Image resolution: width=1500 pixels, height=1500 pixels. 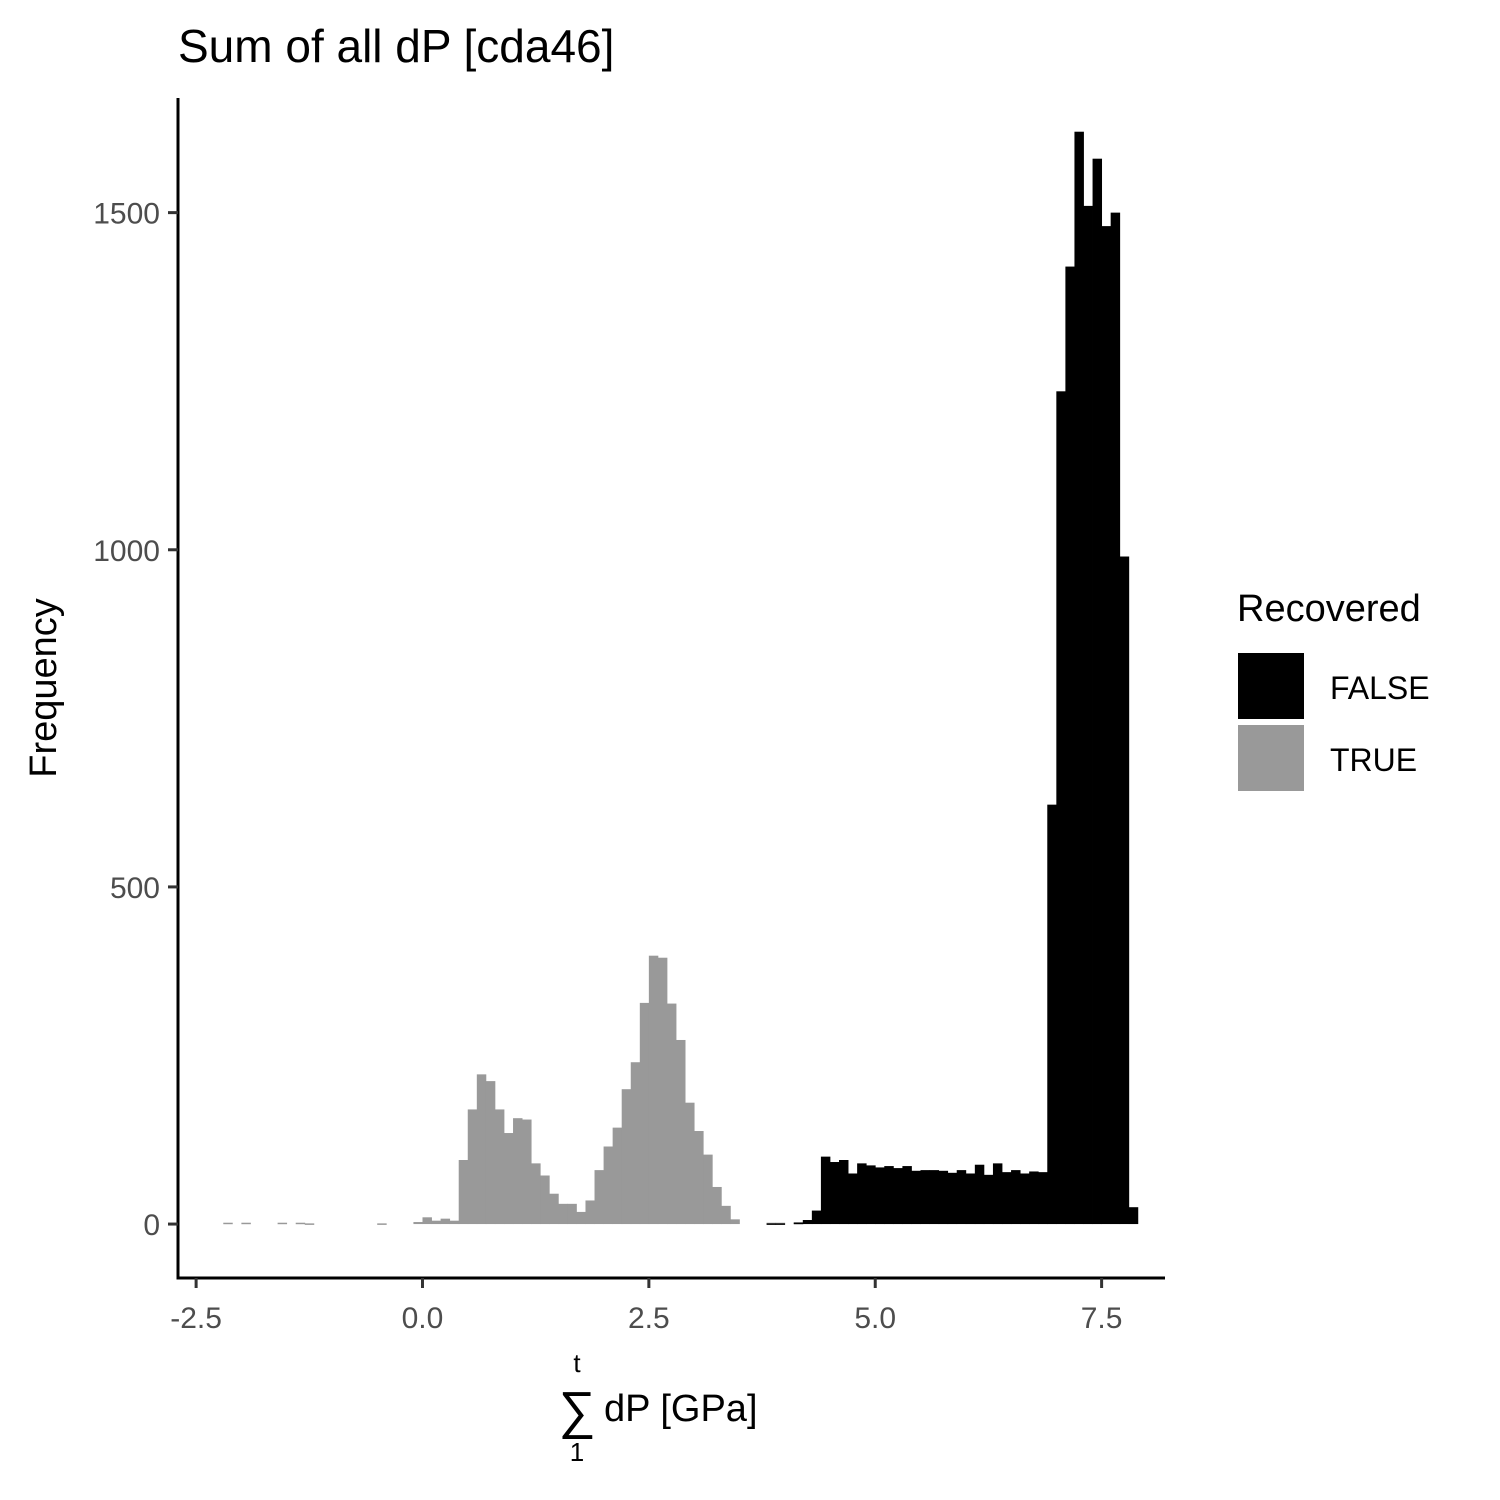 I want to click on x-tick-label: 0.0, so click(x=423, y=1318).